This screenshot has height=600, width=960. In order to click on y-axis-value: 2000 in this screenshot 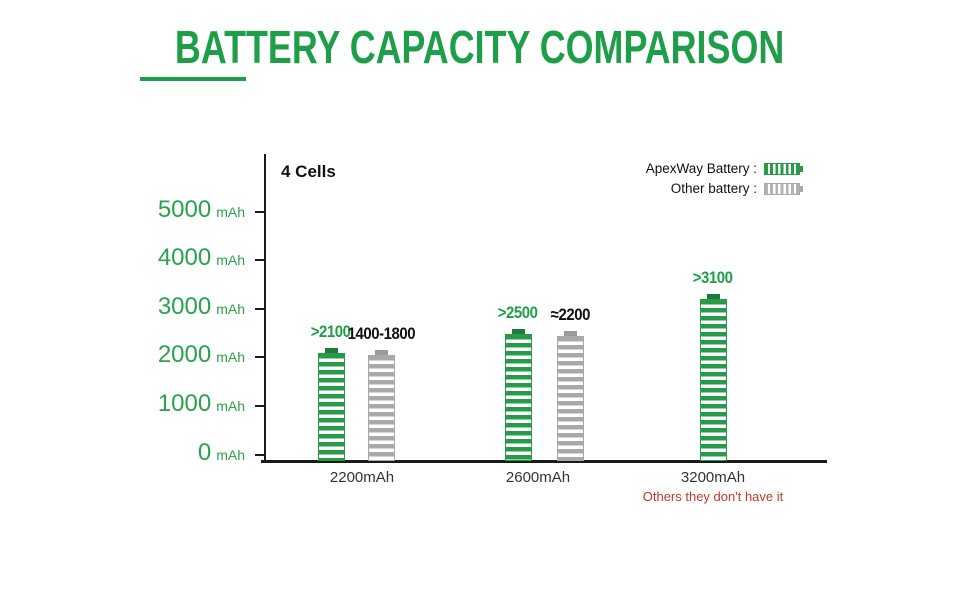, I will do `click(184, 355)`.